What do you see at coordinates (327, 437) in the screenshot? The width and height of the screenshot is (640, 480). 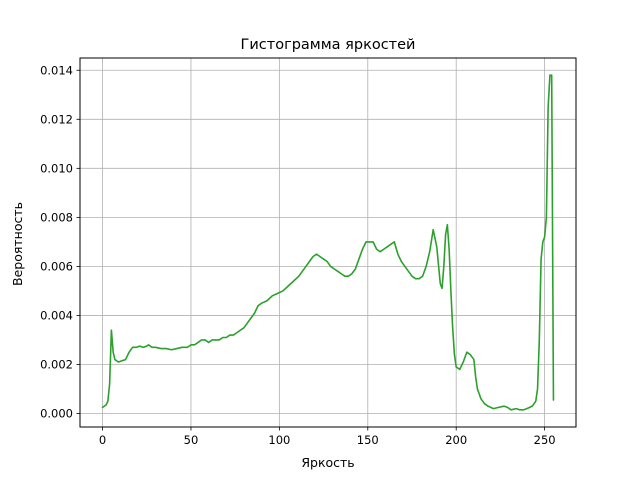 I see `x-axis-ticks: 0 50 100 150 200 250` at bounding box center [327, 437].